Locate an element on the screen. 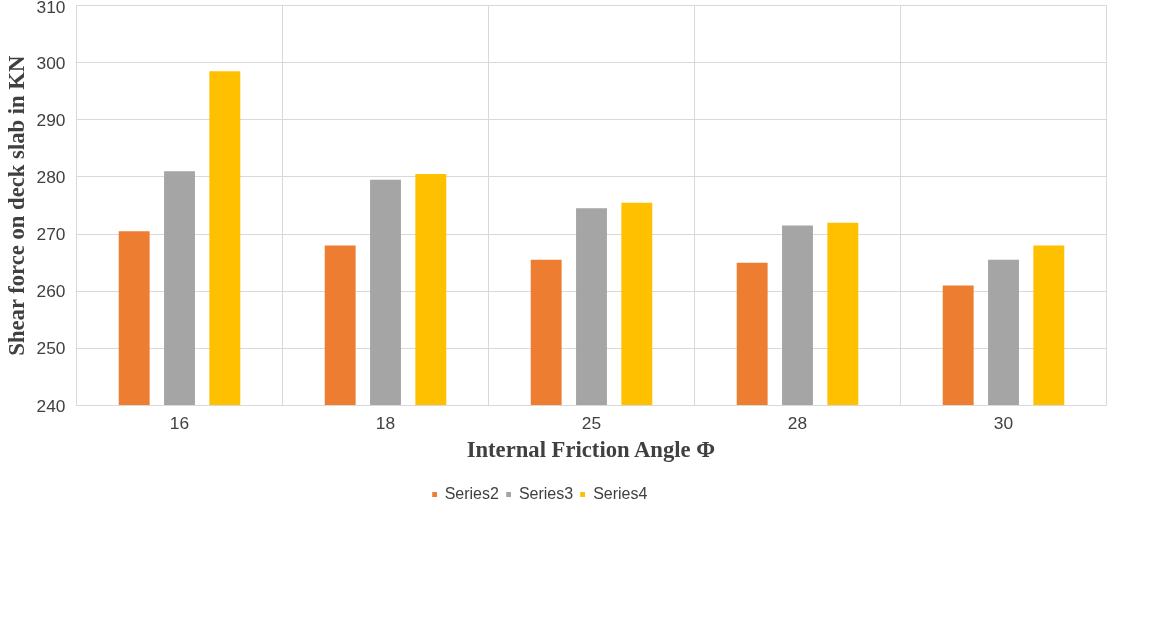  y-tick-label: 270 is located at coordinates (51, 234).